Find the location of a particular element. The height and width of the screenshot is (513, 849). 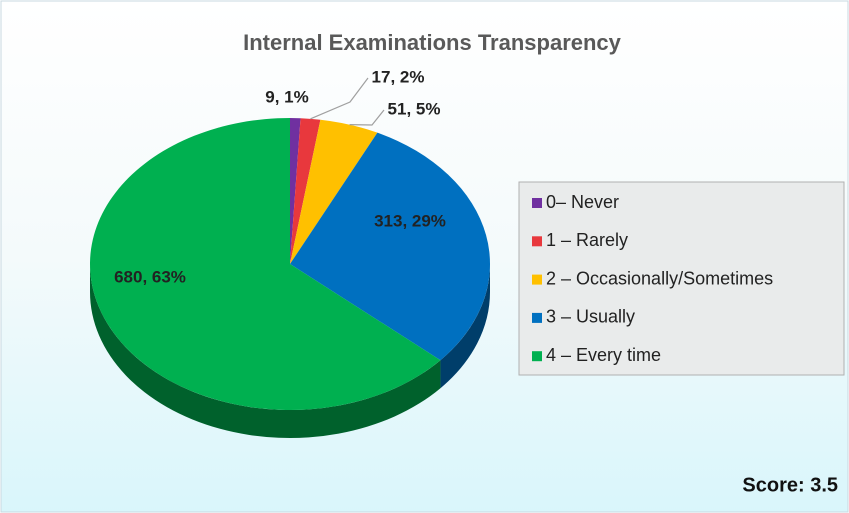

data-label: 17, 2% is located at coordinates (398, 76).